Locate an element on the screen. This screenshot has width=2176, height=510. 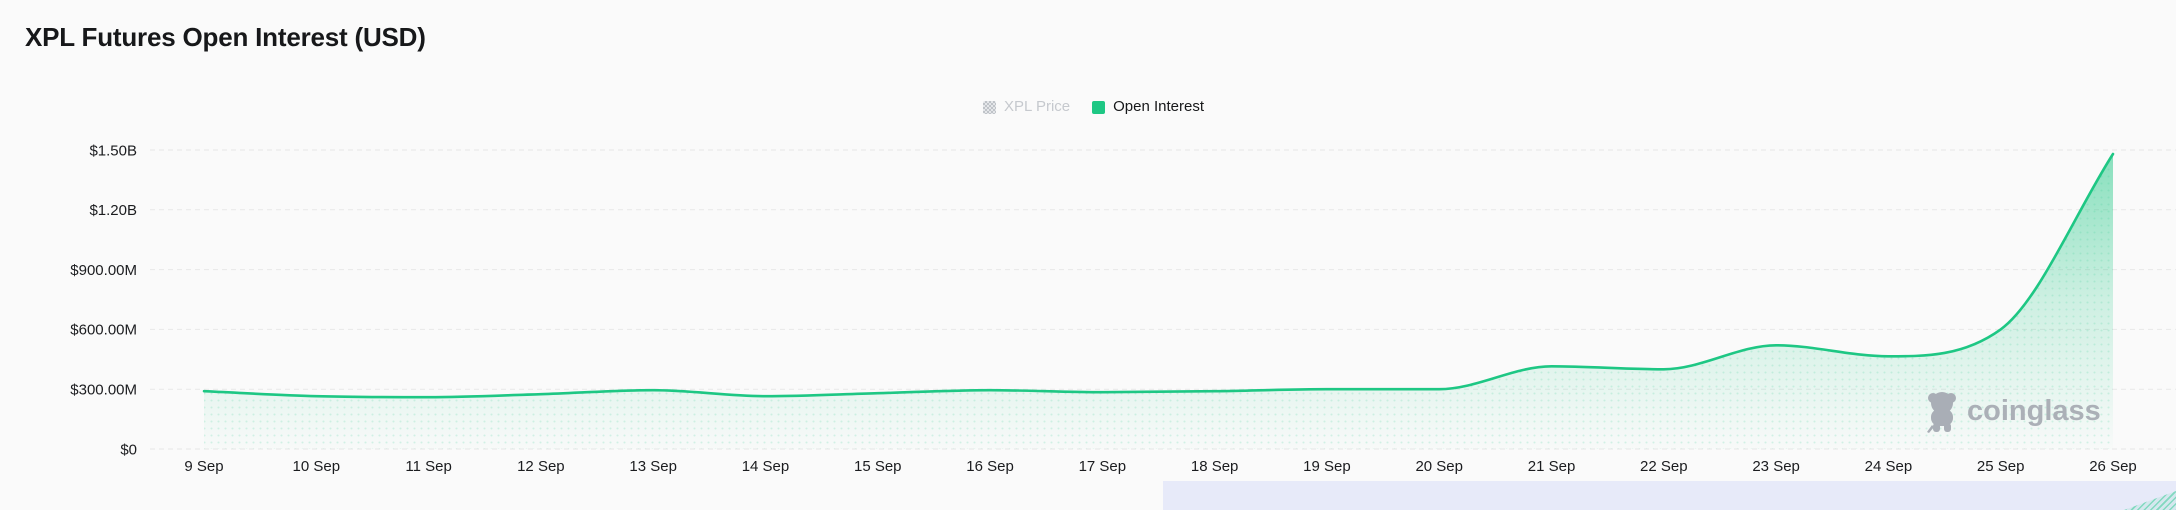
legend-label-open-interest: Open Interest is located at coordinates (1159, 106).